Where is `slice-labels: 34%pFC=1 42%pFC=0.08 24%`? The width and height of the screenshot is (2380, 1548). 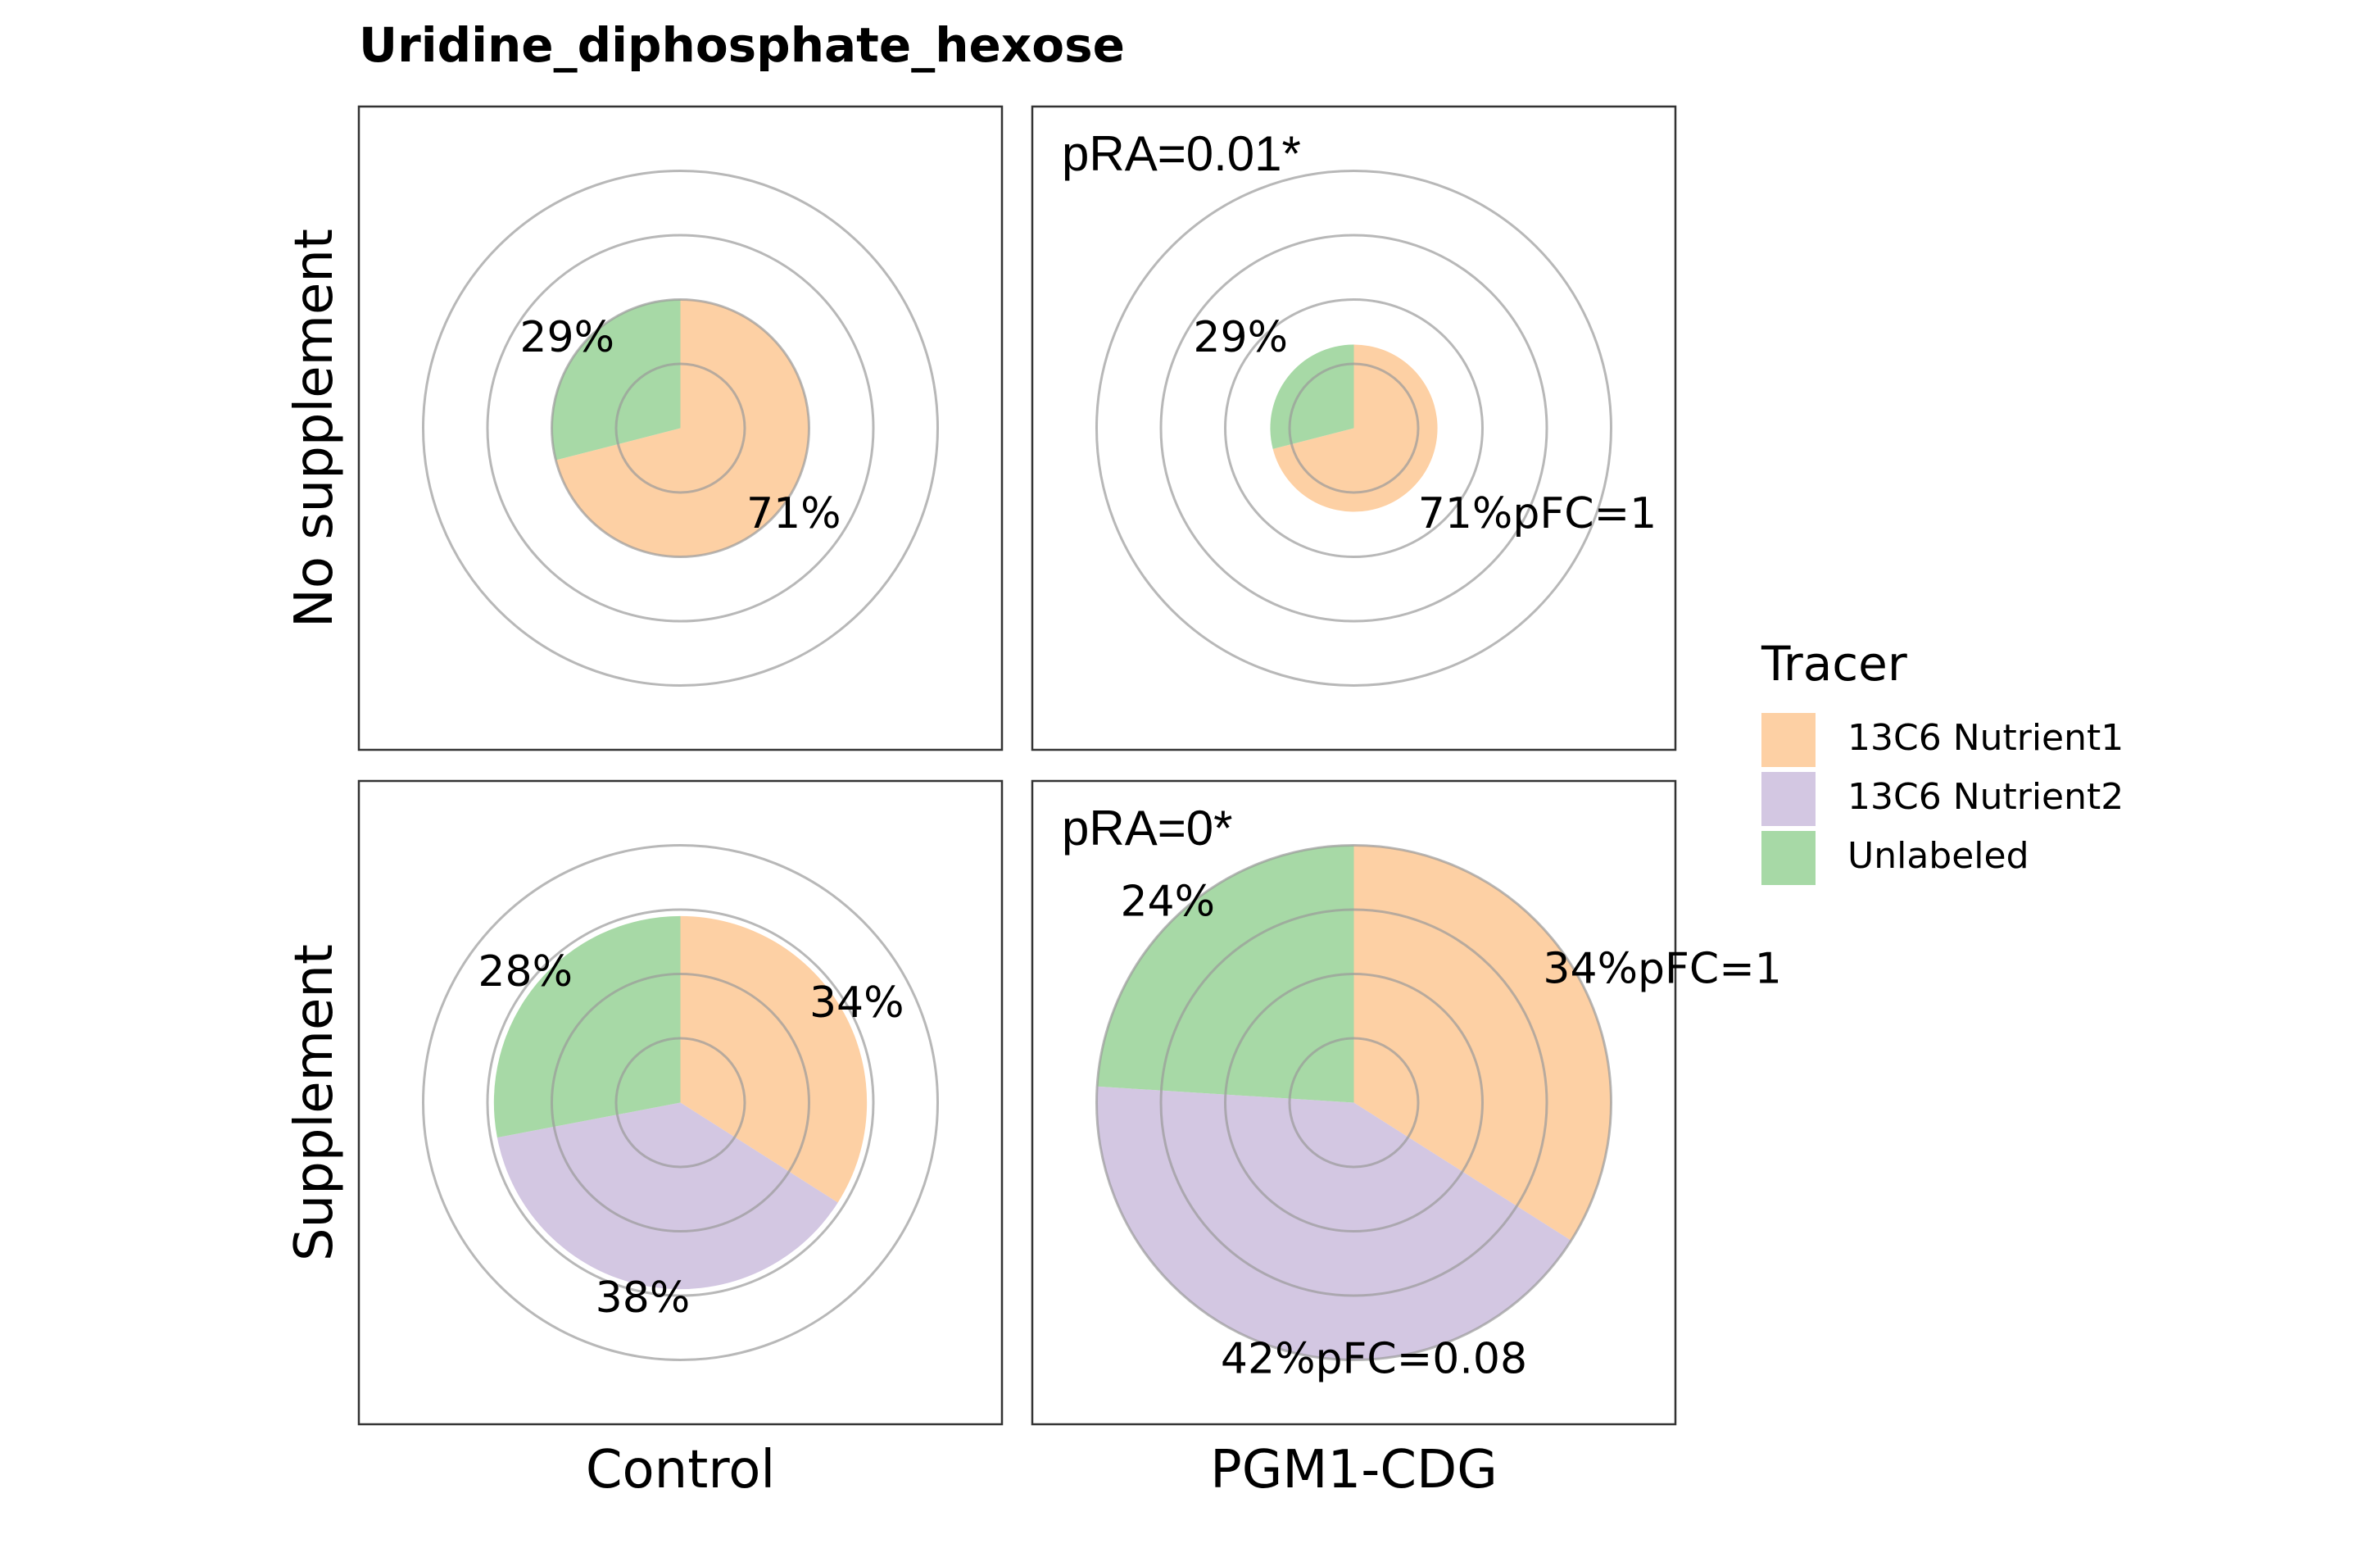 slice-labels: 34%pFC=1 42%pFC=0.08 24% is located at coordinates (1450, 1130).